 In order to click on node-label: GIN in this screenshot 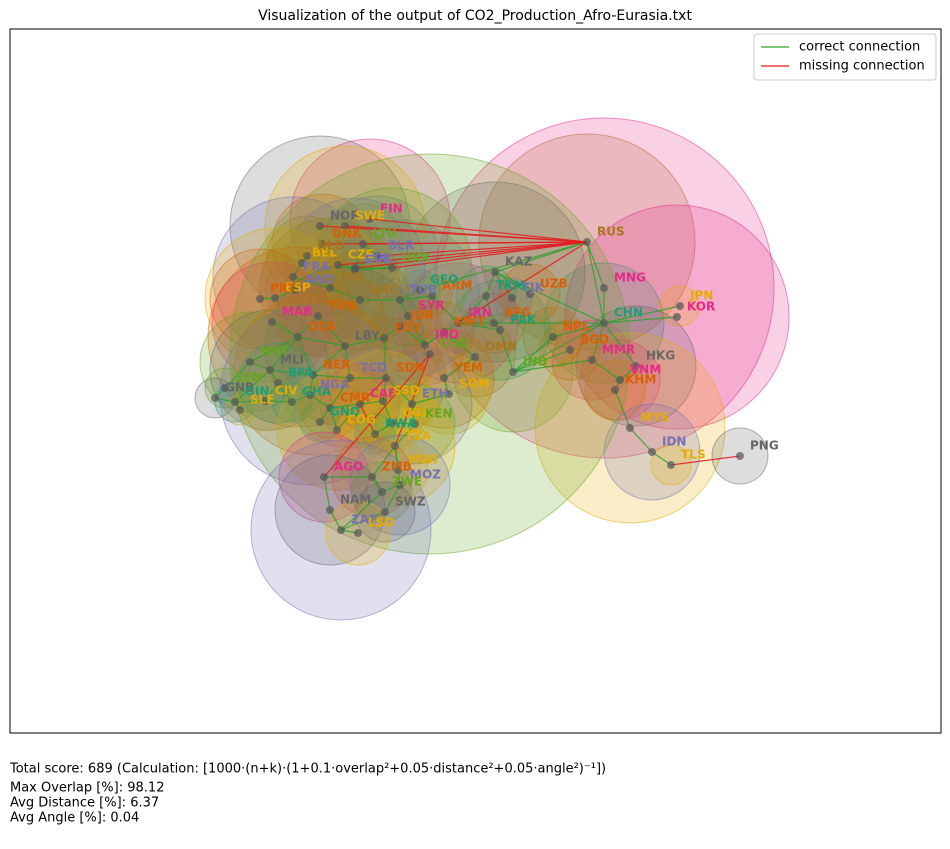, I will do `click(257, 392)`.